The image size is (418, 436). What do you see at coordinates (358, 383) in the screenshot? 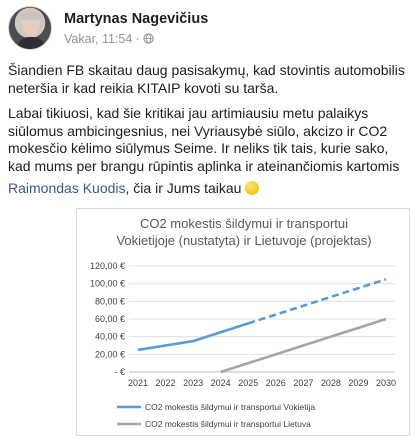
I see `x-tick-label: 2029` at bounding box center [358, 383].